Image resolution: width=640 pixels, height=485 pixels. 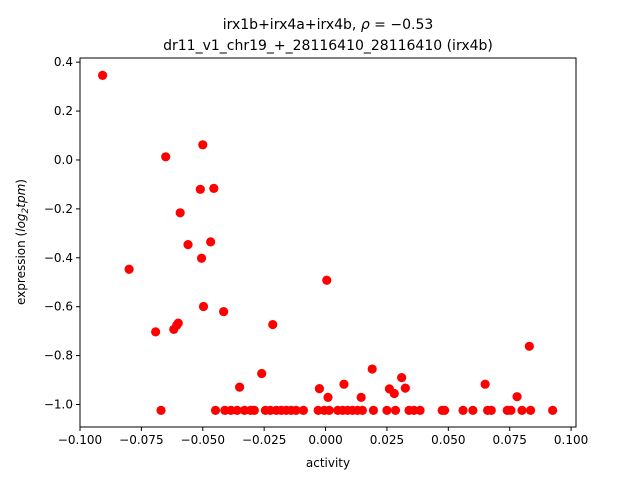 What do you see at coordinates (387, 440) in the screenshot?
I see `x-tick-label: 0.025` at bounding box center [387, 440].